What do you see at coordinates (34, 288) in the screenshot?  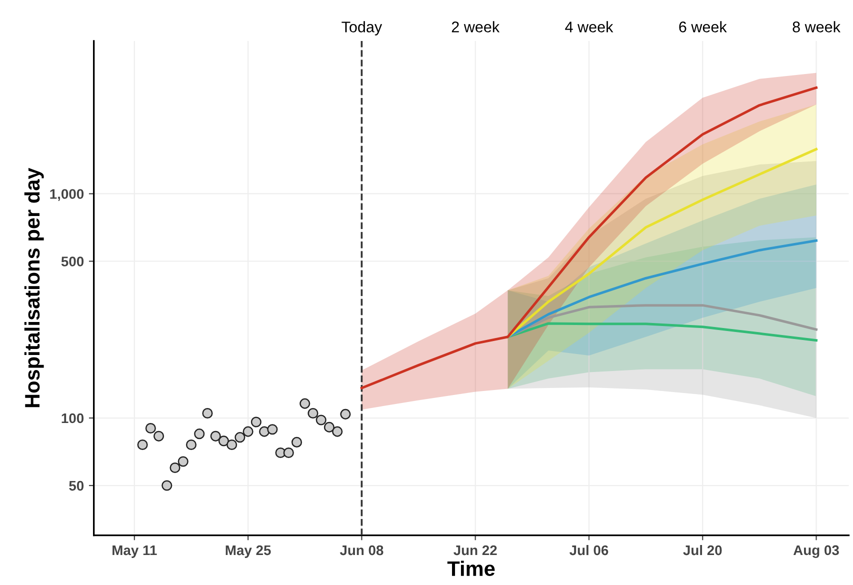 I see `y-axis-title: Hospitalisations per day` at bounding box center [34, 288].